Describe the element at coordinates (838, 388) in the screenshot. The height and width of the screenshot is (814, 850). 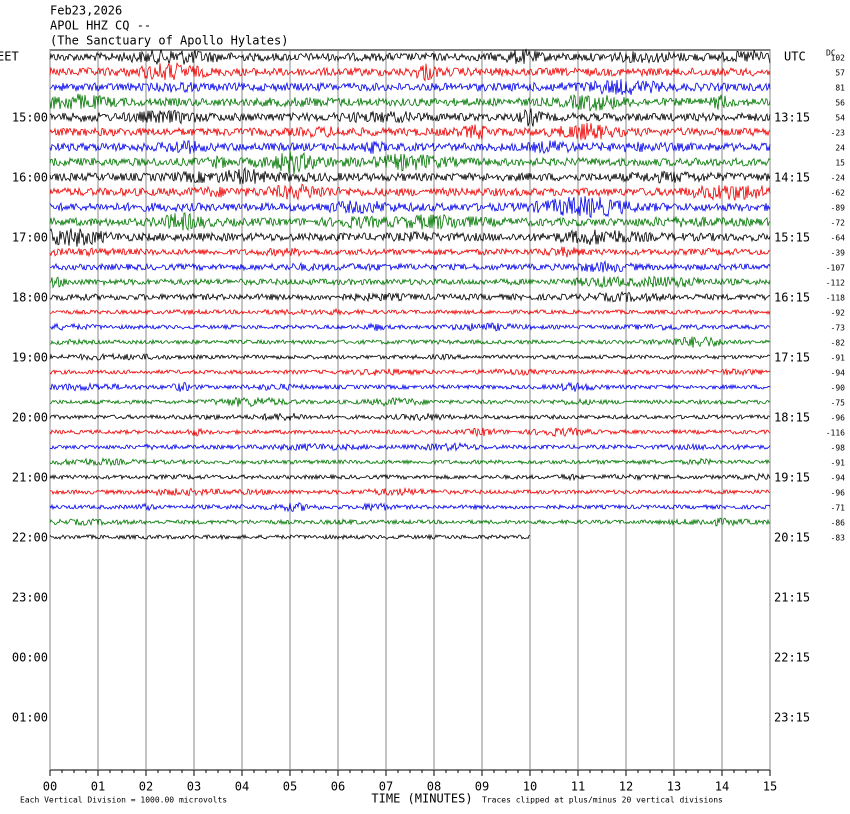
I see `dc-offset: -90` at that location.